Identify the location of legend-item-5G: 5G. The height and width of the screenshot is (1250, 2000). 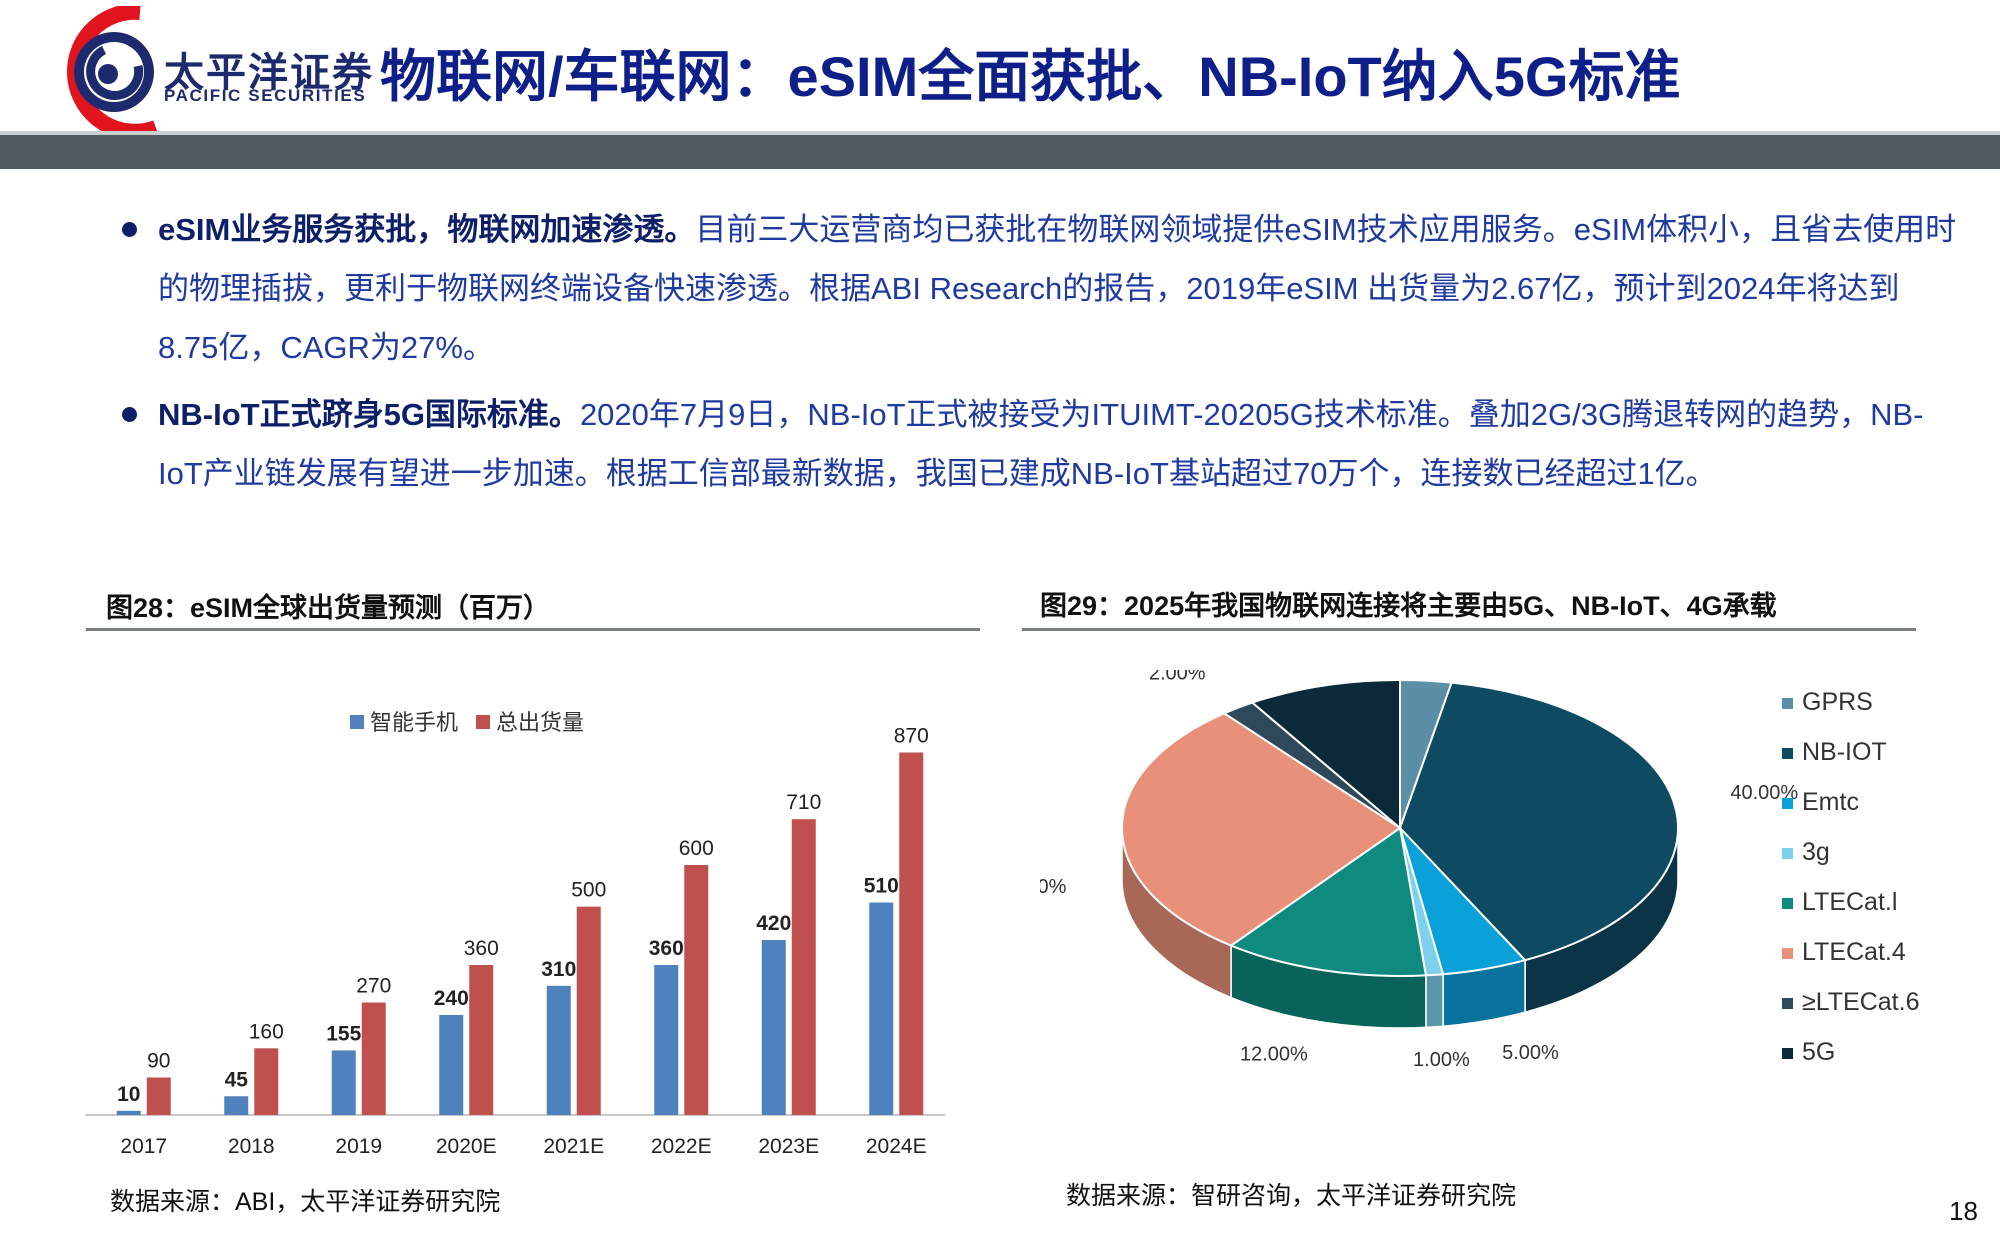
(1808, 1052).